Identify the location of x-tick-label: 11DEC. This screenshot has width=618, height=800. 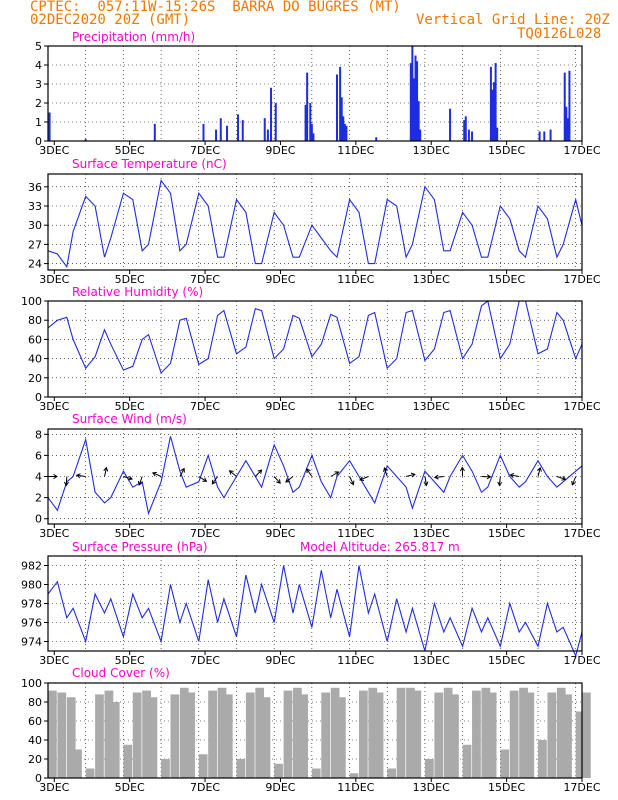
(355, 787).